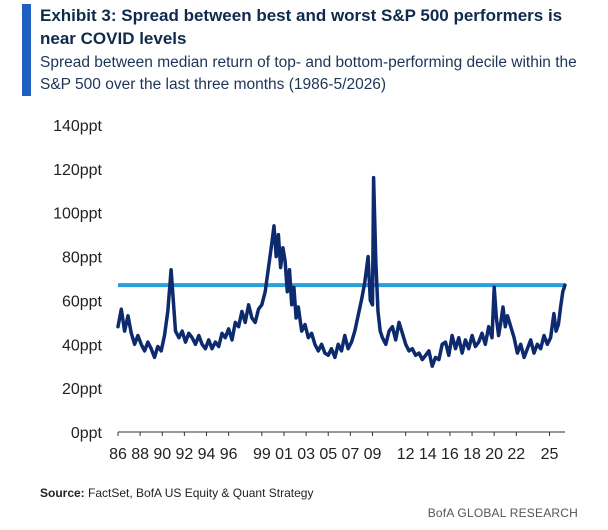 The image size is (608, 530). I want to click on x-tick-label: 18, so click(472, 454).